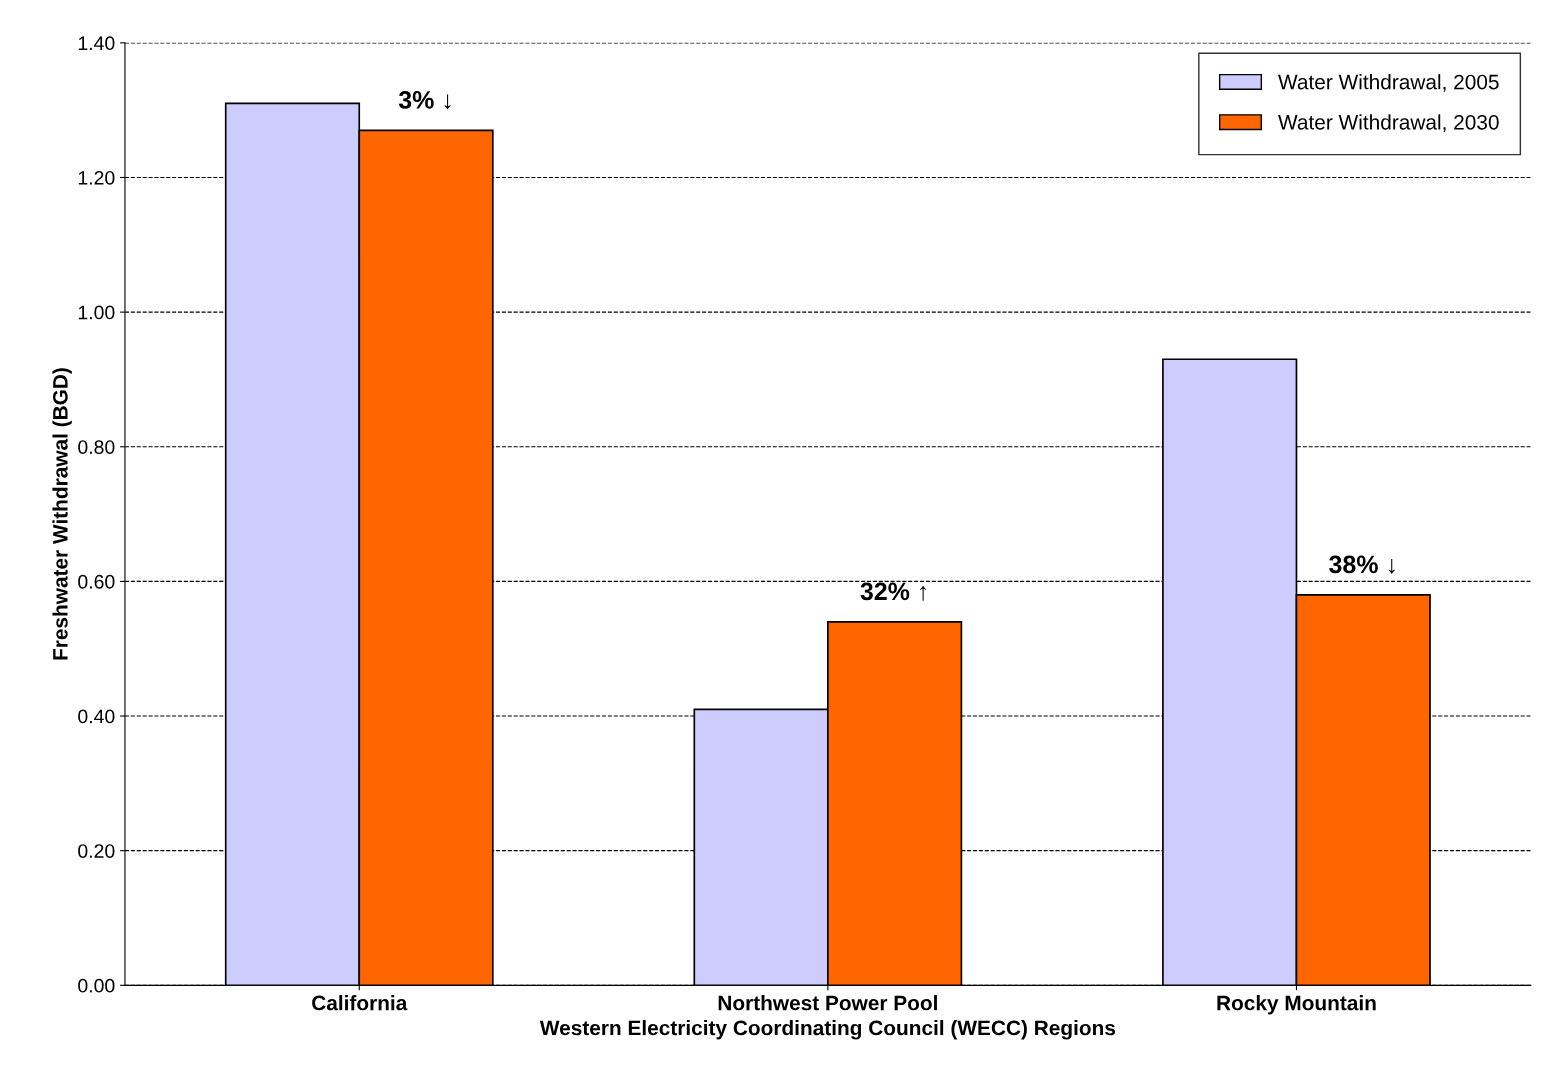  What do you see at coordinates (827, 1030) in the screenshot?
I see `x-axis-title: Western Electricity Coordinating Council (WECC) Regions` at bounding box center [827, 1030].